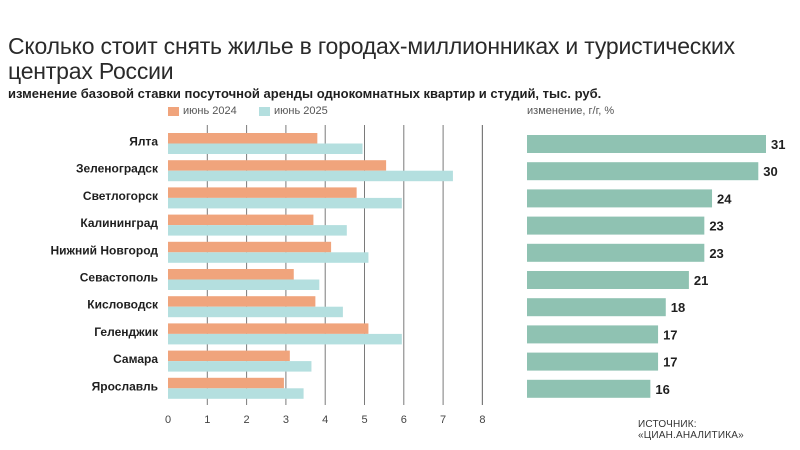  I want to click on category-label: Ялта, so click(143, 142).